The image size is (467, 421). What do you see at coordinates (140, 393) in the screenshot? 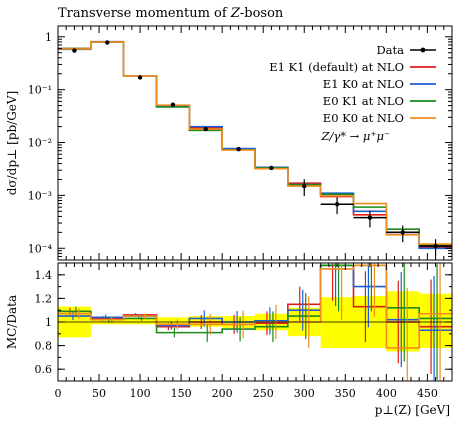
I see `x-tick-label: 100` at bounding box center [140, 393].